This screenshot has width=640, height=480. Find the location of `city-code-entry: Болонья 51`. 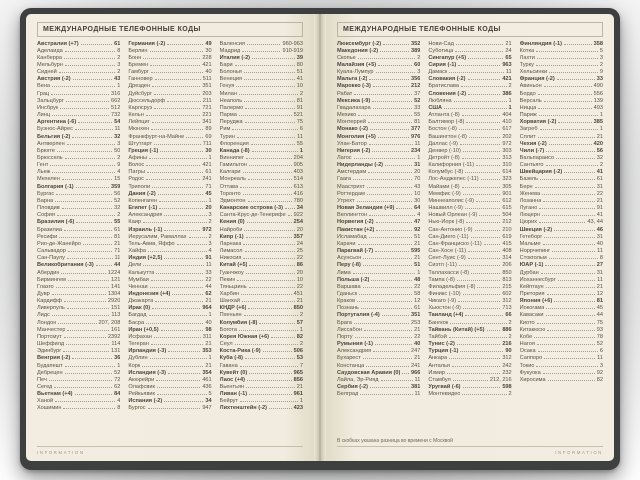

city-code-entry: Болонья 51 is located at coordinates (261, 72).